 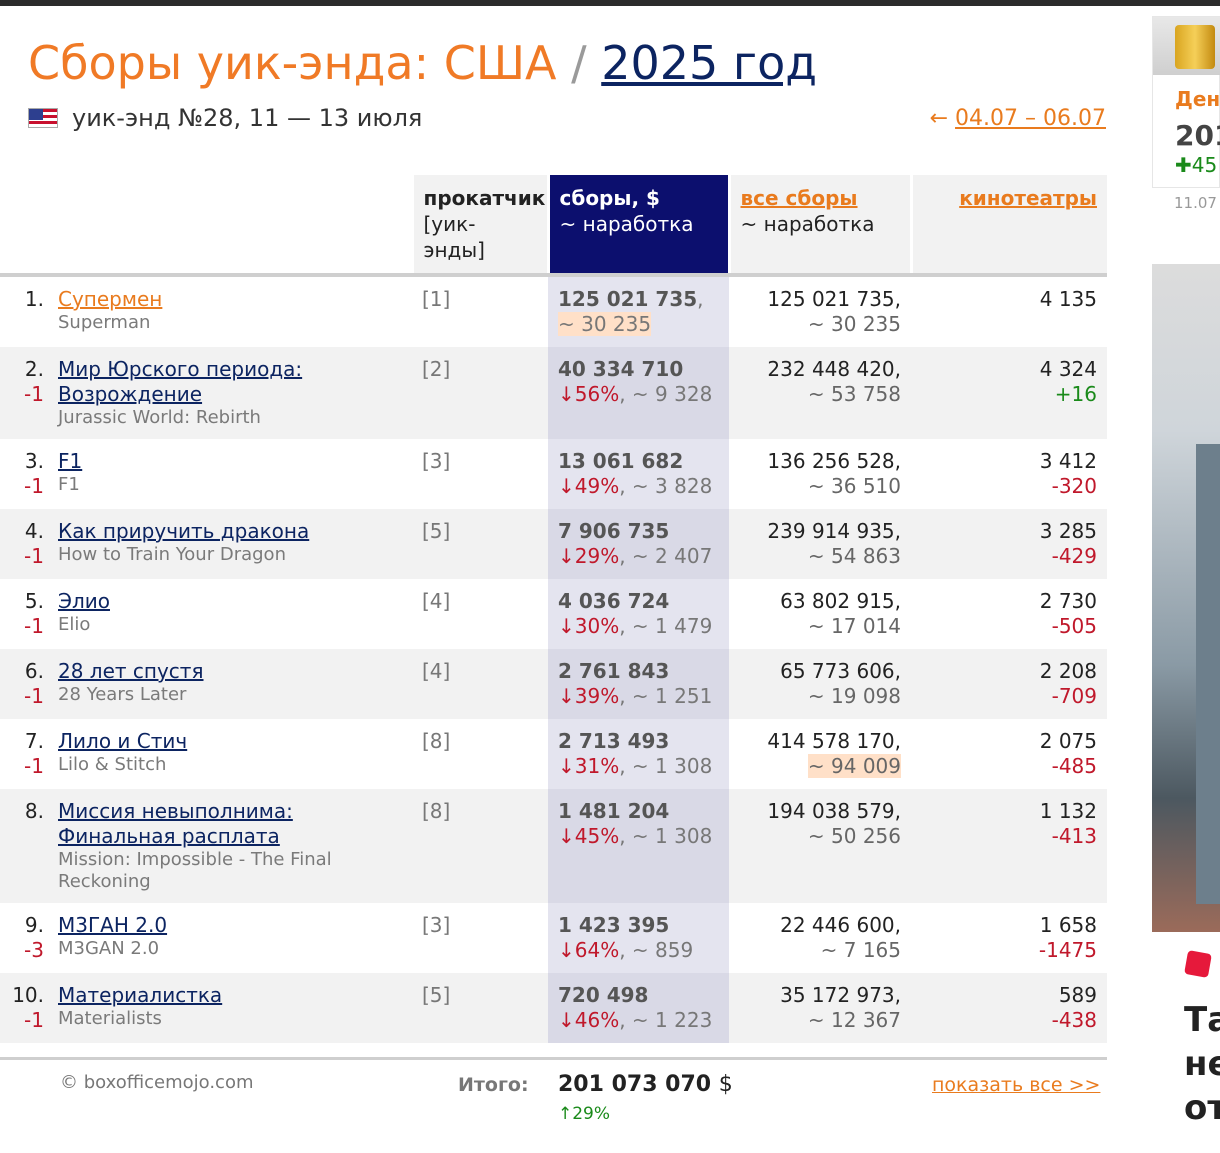 I want to click on theaters-count: 1 658, so click(x=1068, y=925).